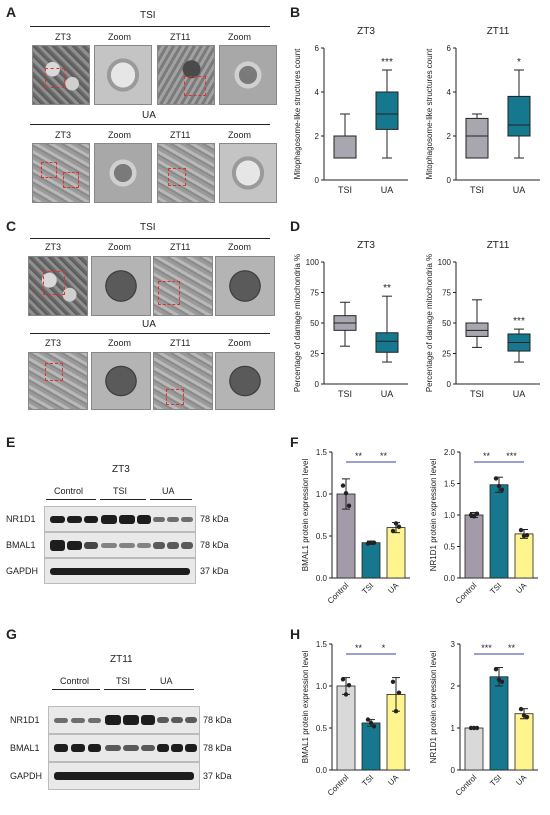 The image size is (550, 815). Describe the element at coordinates (322, 536) in the screenshot. I see `y-tick-label: 0.5` at that location.